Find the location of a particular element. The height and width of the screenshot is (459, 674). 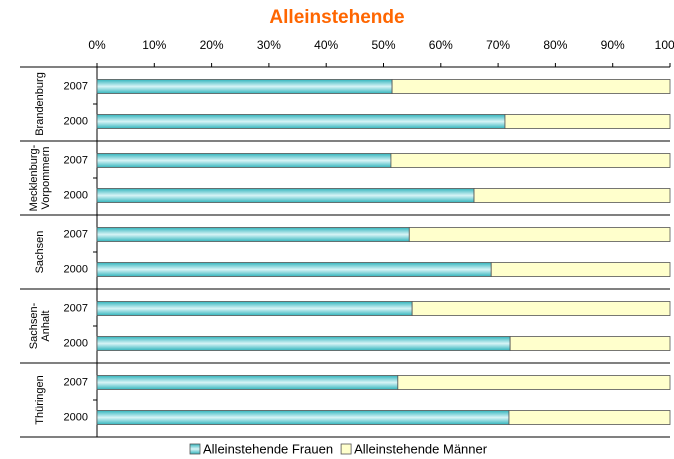

x-tick-label: 100% is located at coordinates (664, 45).